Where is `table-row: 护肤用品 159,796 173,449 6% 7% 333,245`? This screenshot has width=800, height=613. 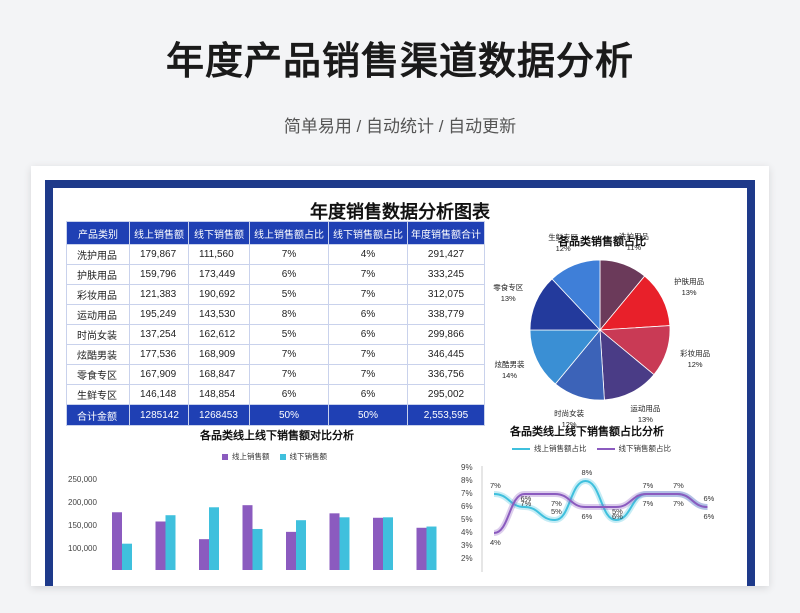 table-row: 护肤用品 159,796 173,449 6% 7% 333,245 is located at coordinates (275, 274).